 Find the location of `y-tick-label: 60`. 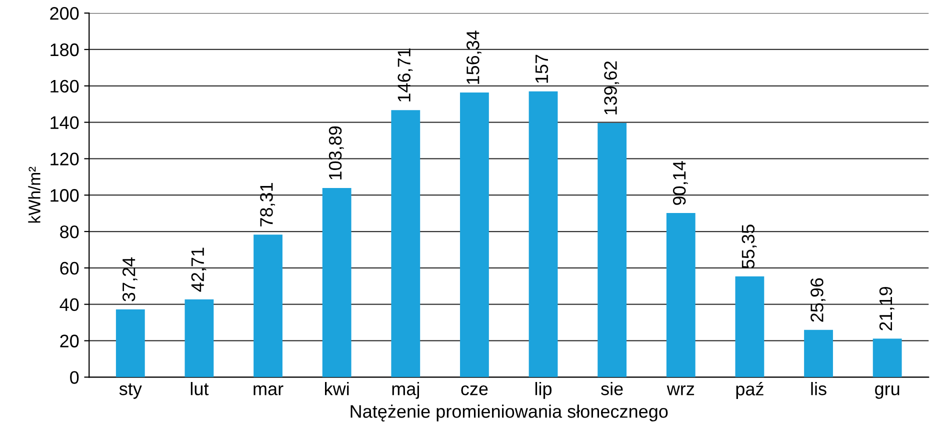

y-tick-label: 60 is located at coordinates (69, 268).